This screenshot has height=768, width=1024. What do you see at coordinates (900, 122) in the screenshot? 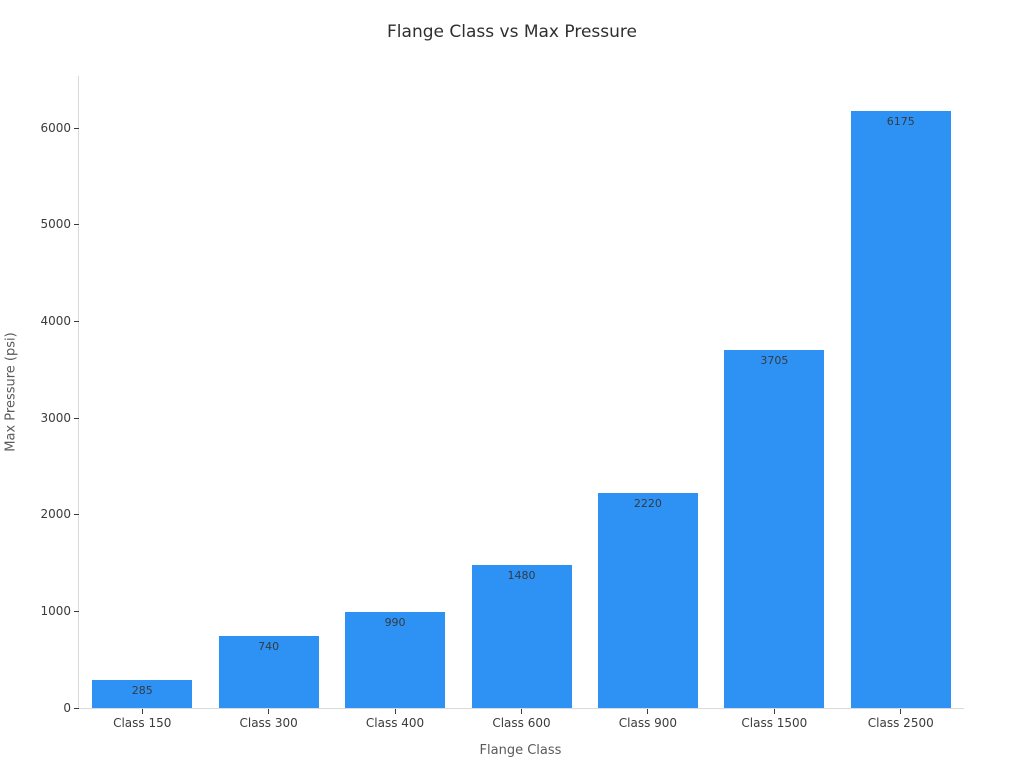
I see `bar-value-label: 6175` at bounding box center [900, 122].